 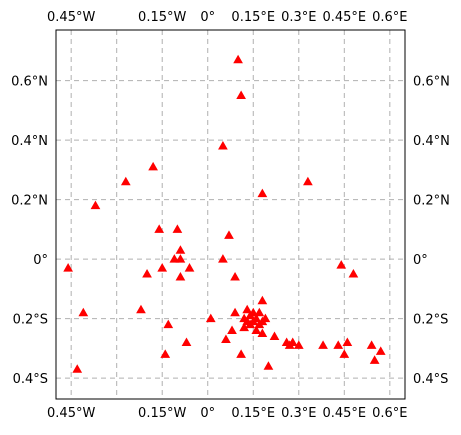 What do you see at coordinates (30, 320) in the screenshot?
I see `y-tick-label-left: 0.2°S` at bounding box center [30, 320].